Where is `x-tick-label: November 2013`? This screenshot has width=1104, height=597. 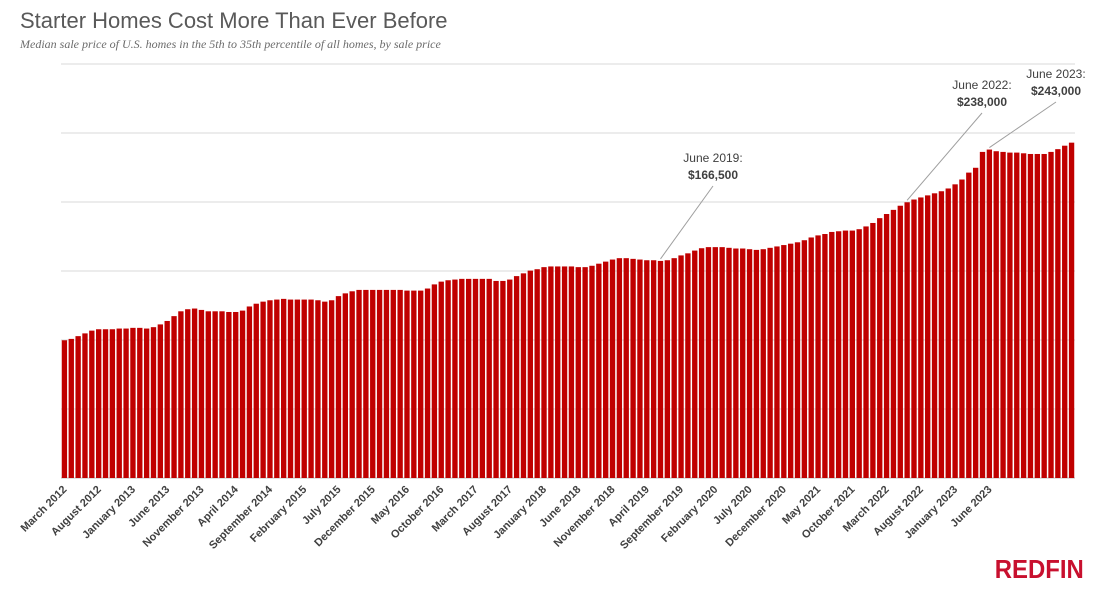
x-tick-label: November 2013 is located at coordinates (174, 517).